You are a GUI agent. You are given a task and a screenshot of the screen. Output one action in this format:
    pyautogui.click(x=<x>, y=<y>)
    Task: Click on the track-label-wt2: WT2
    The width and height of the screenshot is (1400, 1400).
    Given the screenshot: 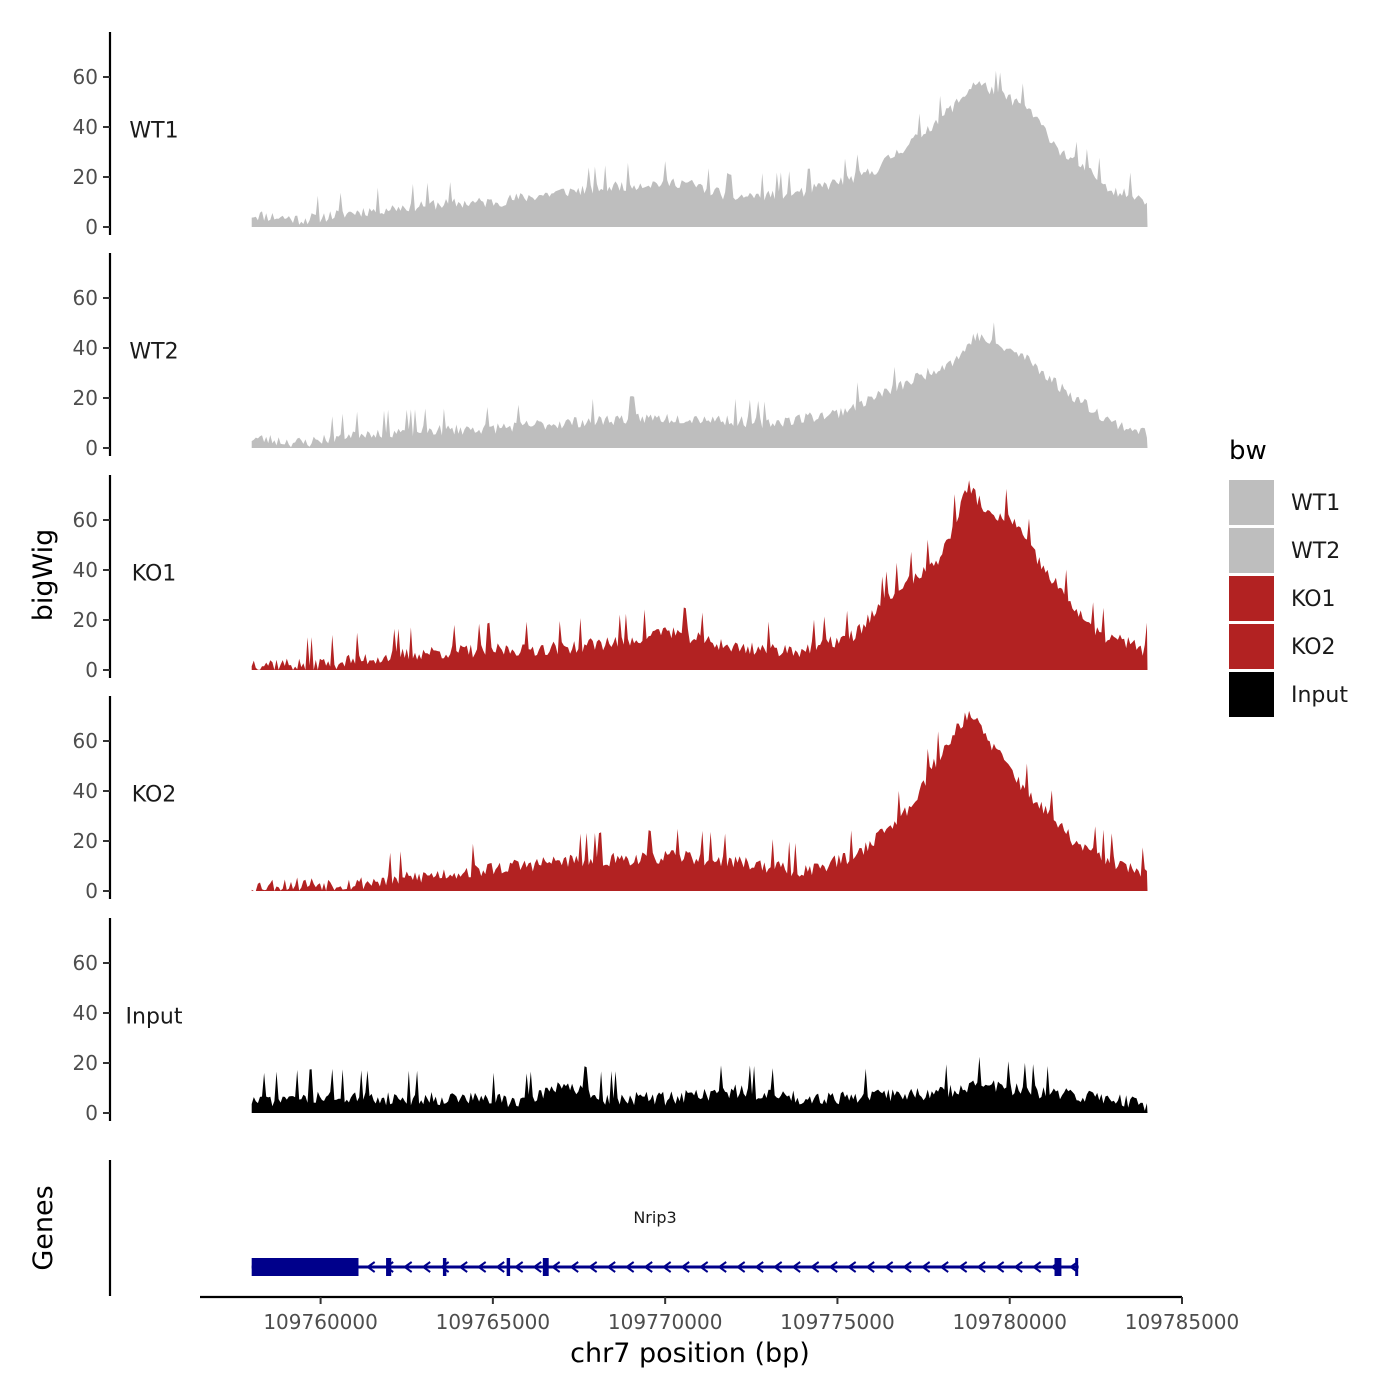 What is the action you would take?
    pyautogui.click(x=153, y=352)
    